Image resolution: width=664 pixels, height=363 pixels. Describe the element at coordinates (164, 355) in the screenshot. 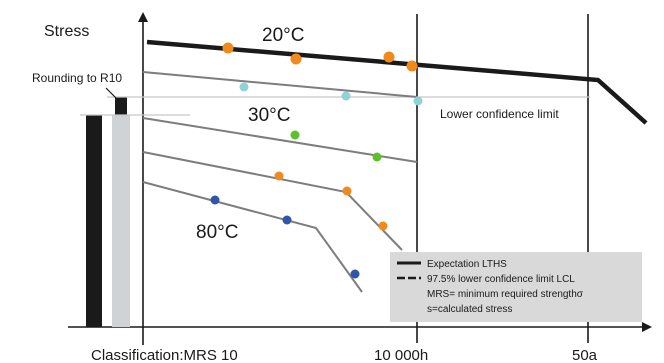

I see `x-tick-classification: Classification:MRS 10` at that location.